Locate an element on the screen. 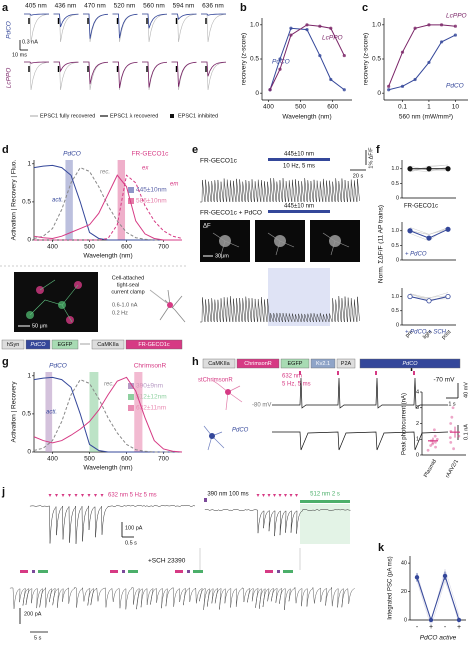 This screenshot has width=474, height=650. panel-letter: k is located at coordinates (381, 548).